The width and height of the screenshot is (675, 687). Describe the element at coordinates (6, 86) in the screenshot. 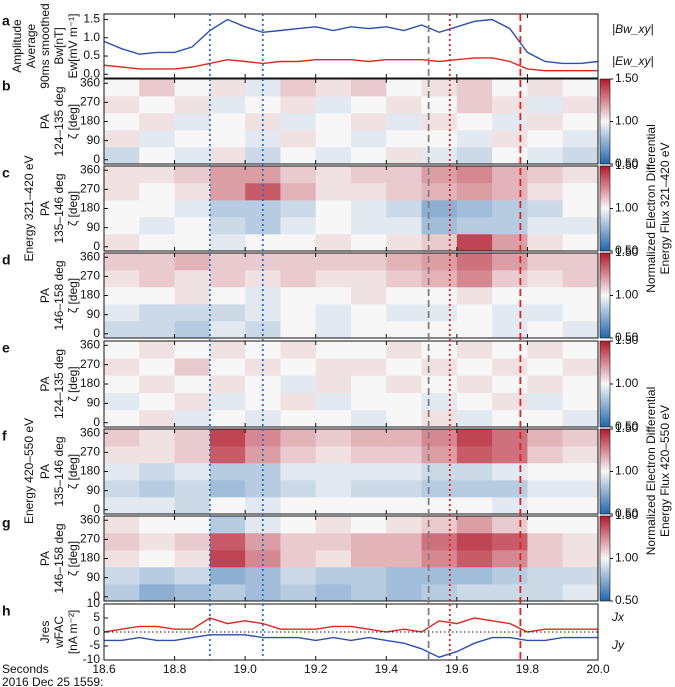

I see `panel-letter: b` at that location.